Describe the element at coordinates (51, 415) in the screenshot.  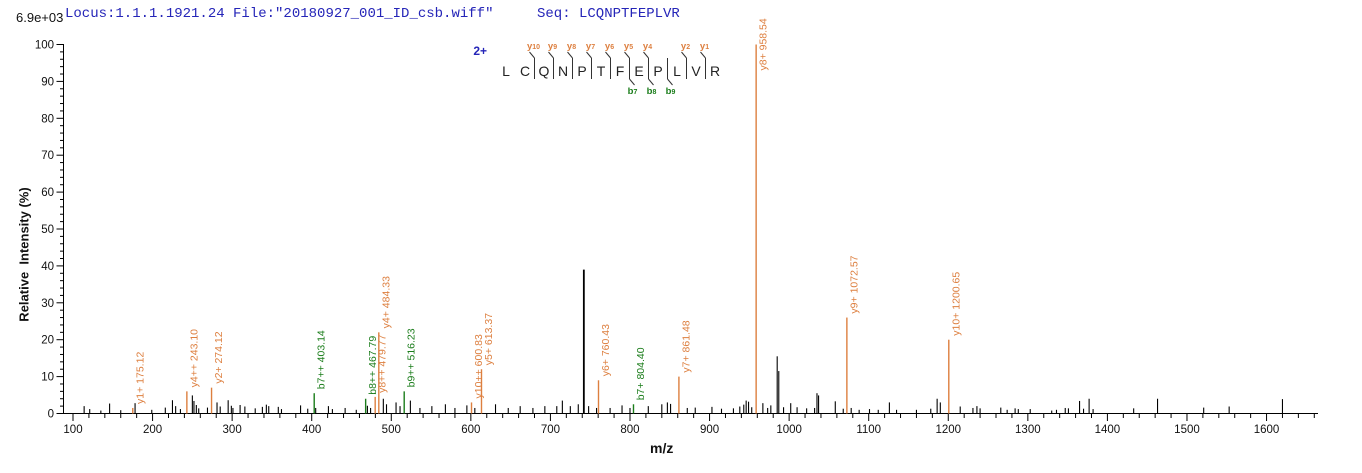
I see `y-tick-label: 0` at that location.